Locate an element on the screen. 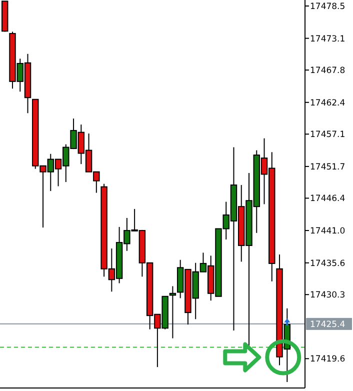  y-tick-label: 17435.6 is located at coordinates (328, 263).